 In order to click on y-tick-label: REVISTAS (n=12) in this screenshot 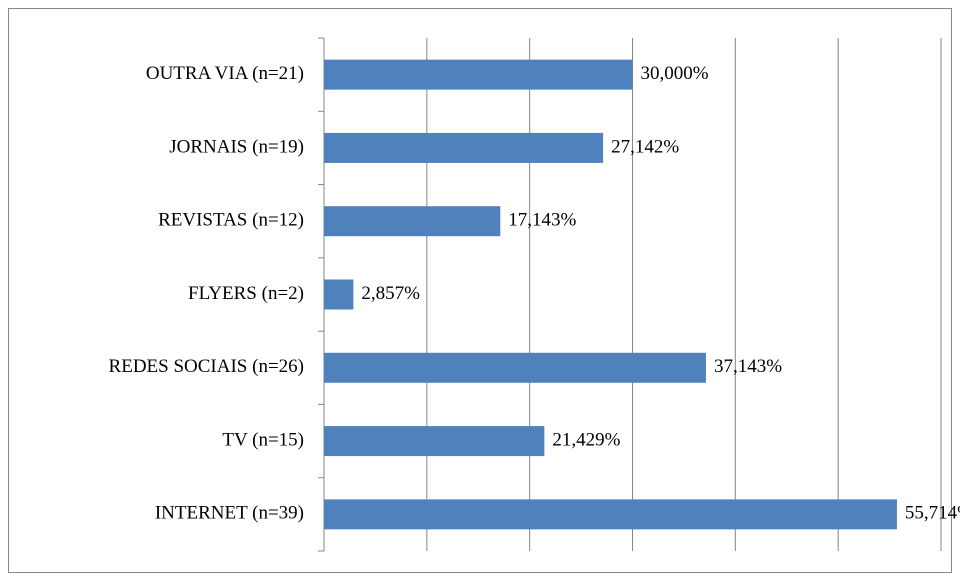, I will do `click(231, 220)`.